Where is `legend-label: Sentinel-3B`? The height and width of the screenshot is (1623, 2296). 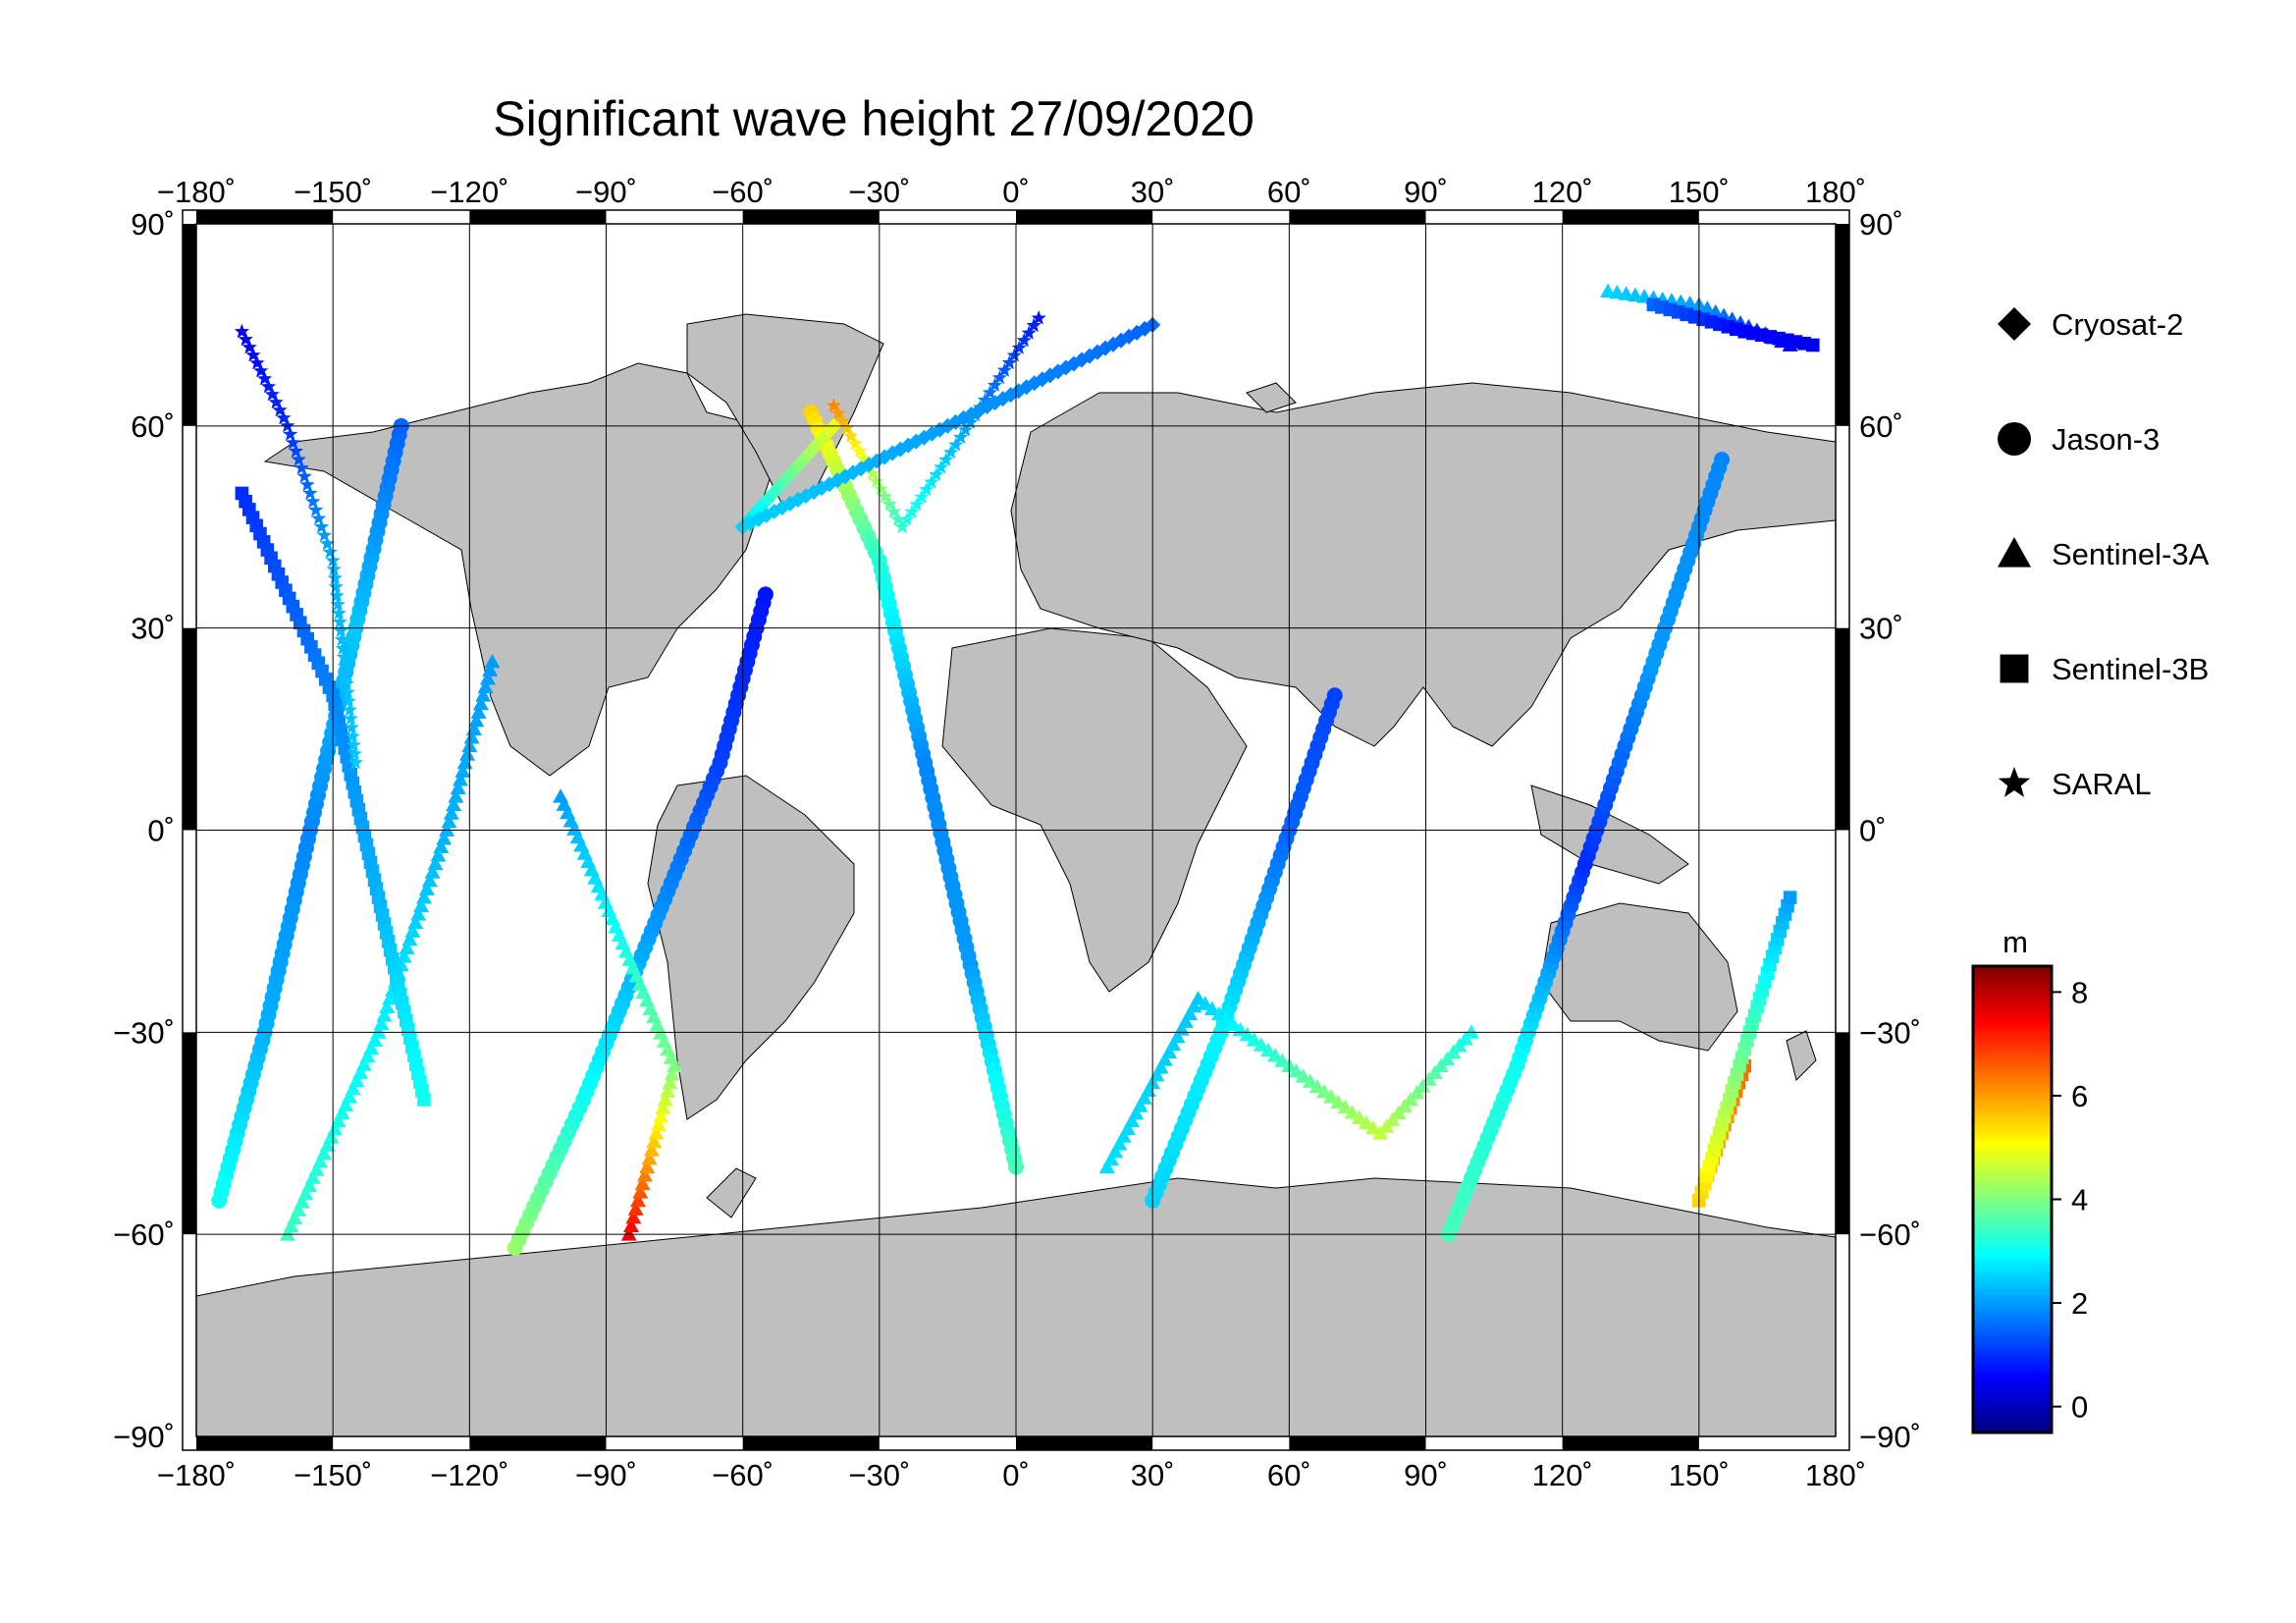 legend-label: Sentinel-3B is located at coordinates (2130, 669).